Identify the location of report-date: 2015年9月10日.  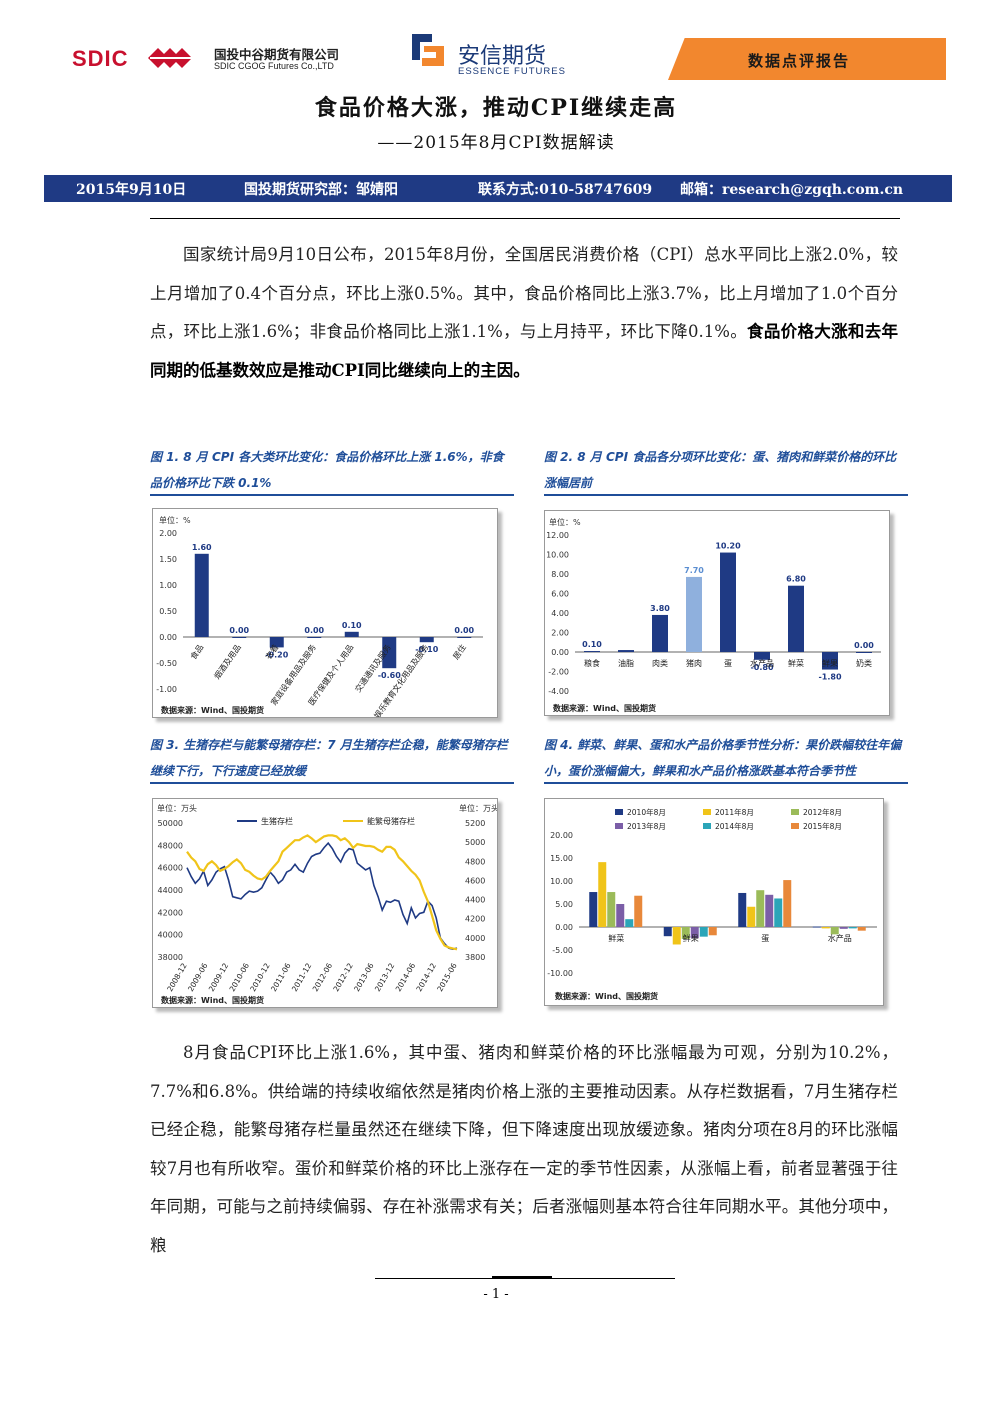
(131, 190).